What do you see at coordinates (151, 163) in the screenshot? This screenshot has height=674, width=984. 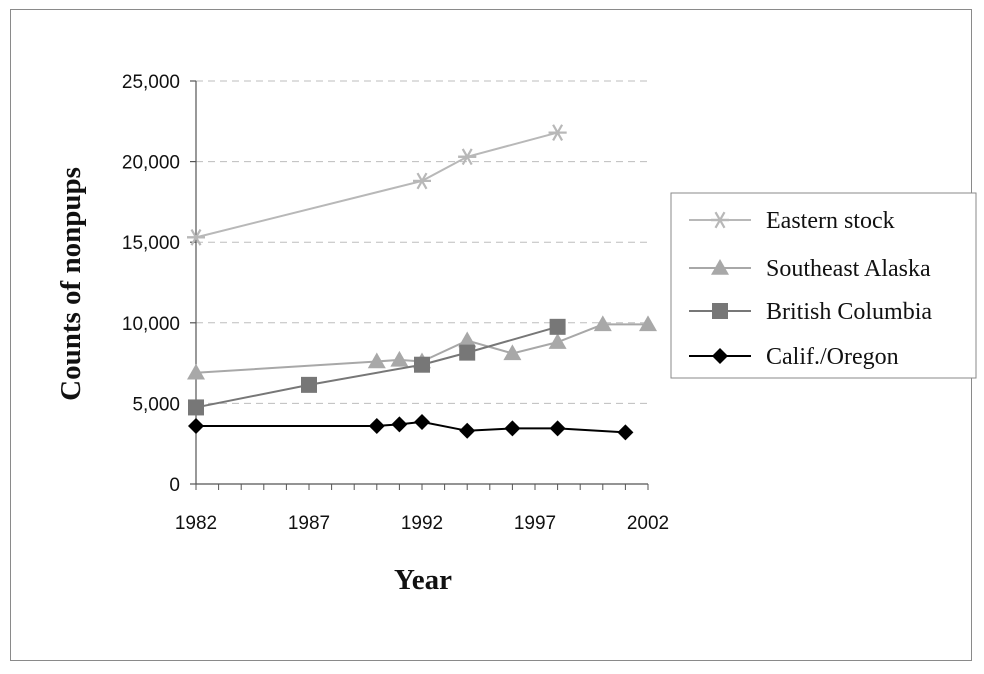 I see `y-tick-label: 20,000` at bounding box center [151, 163].